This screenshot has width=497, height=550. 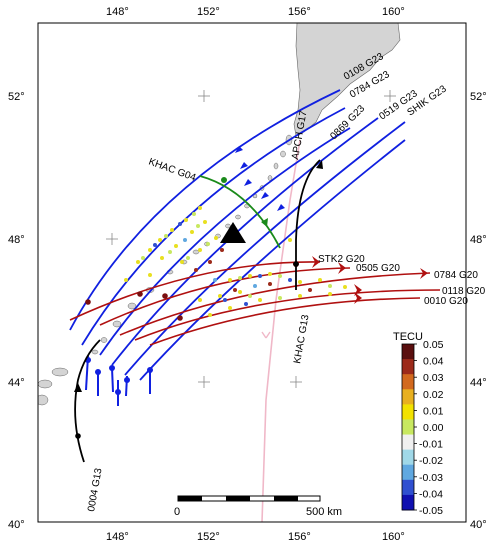 What do you see at coordinates (299, 537) in the screenshot?
I see `lon-tick-bottom: 156°` at bounding box center [299, 537].